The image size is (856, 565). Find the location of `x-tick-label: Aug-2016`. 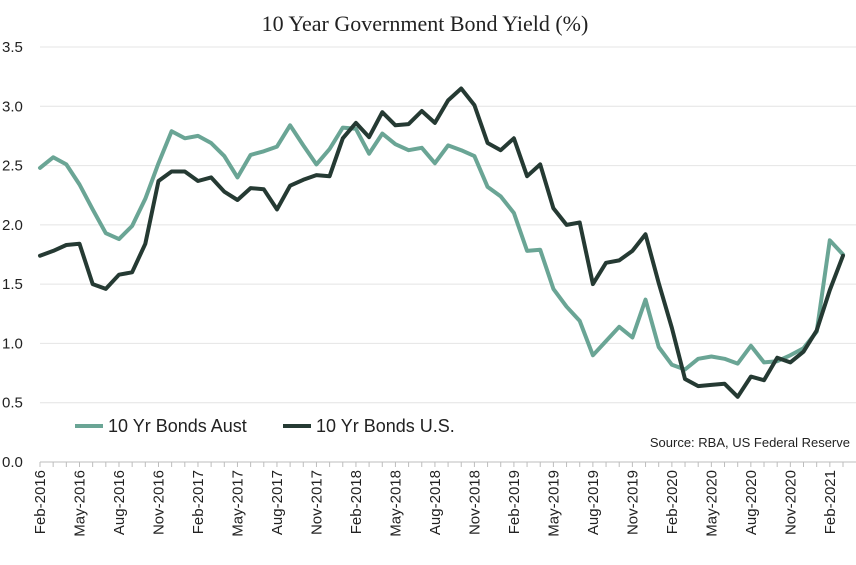

x-tick-label: Aug-2016 is located at coordinates (119, 502).